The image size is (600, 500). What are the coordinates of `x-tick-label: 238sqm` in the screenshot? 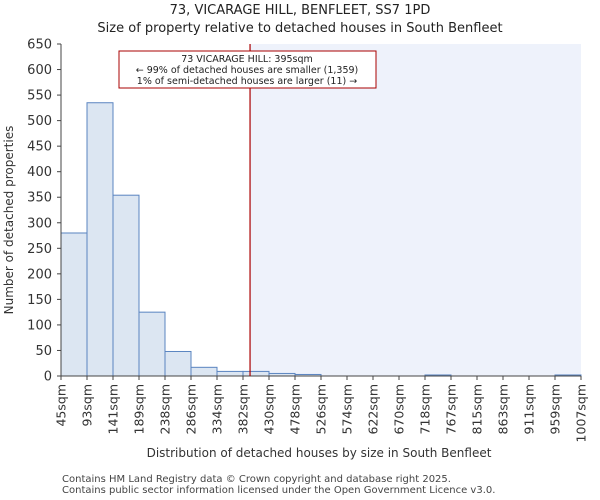 It's located at (165, 409).